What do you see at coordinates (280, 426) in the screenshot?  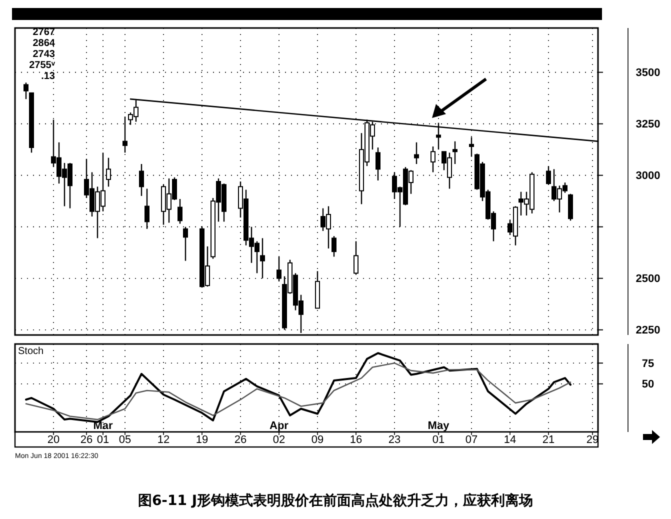 I see `x2-tick-label: Apr` at bounding box center [280, 426].